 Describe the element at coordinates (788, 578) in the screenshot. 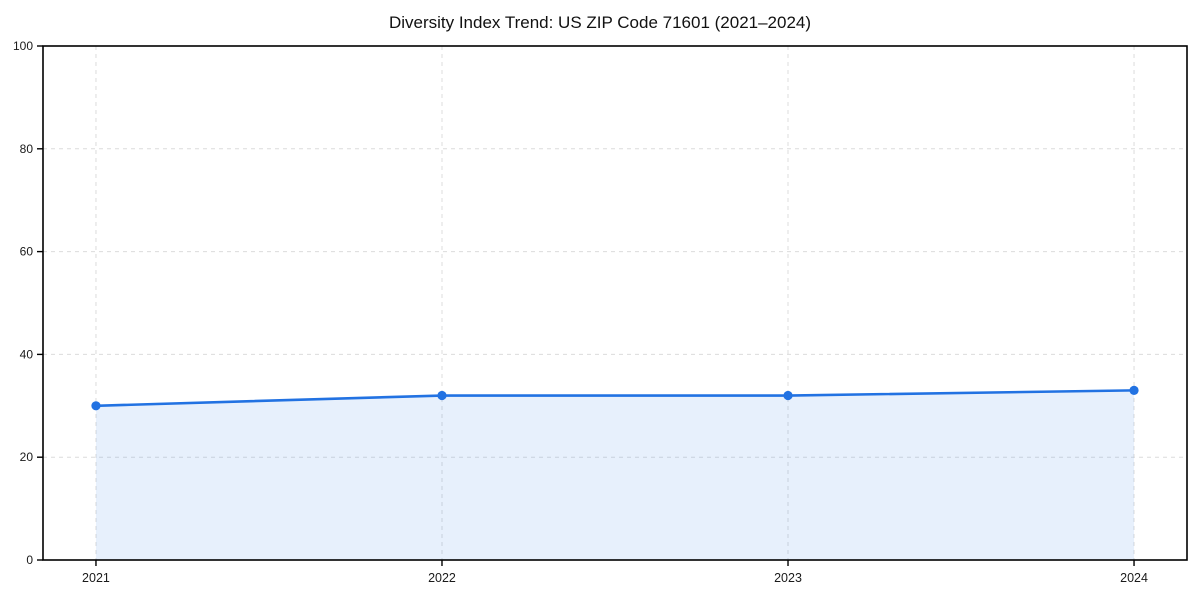

I see `x-tick-label: 2023` at that location.